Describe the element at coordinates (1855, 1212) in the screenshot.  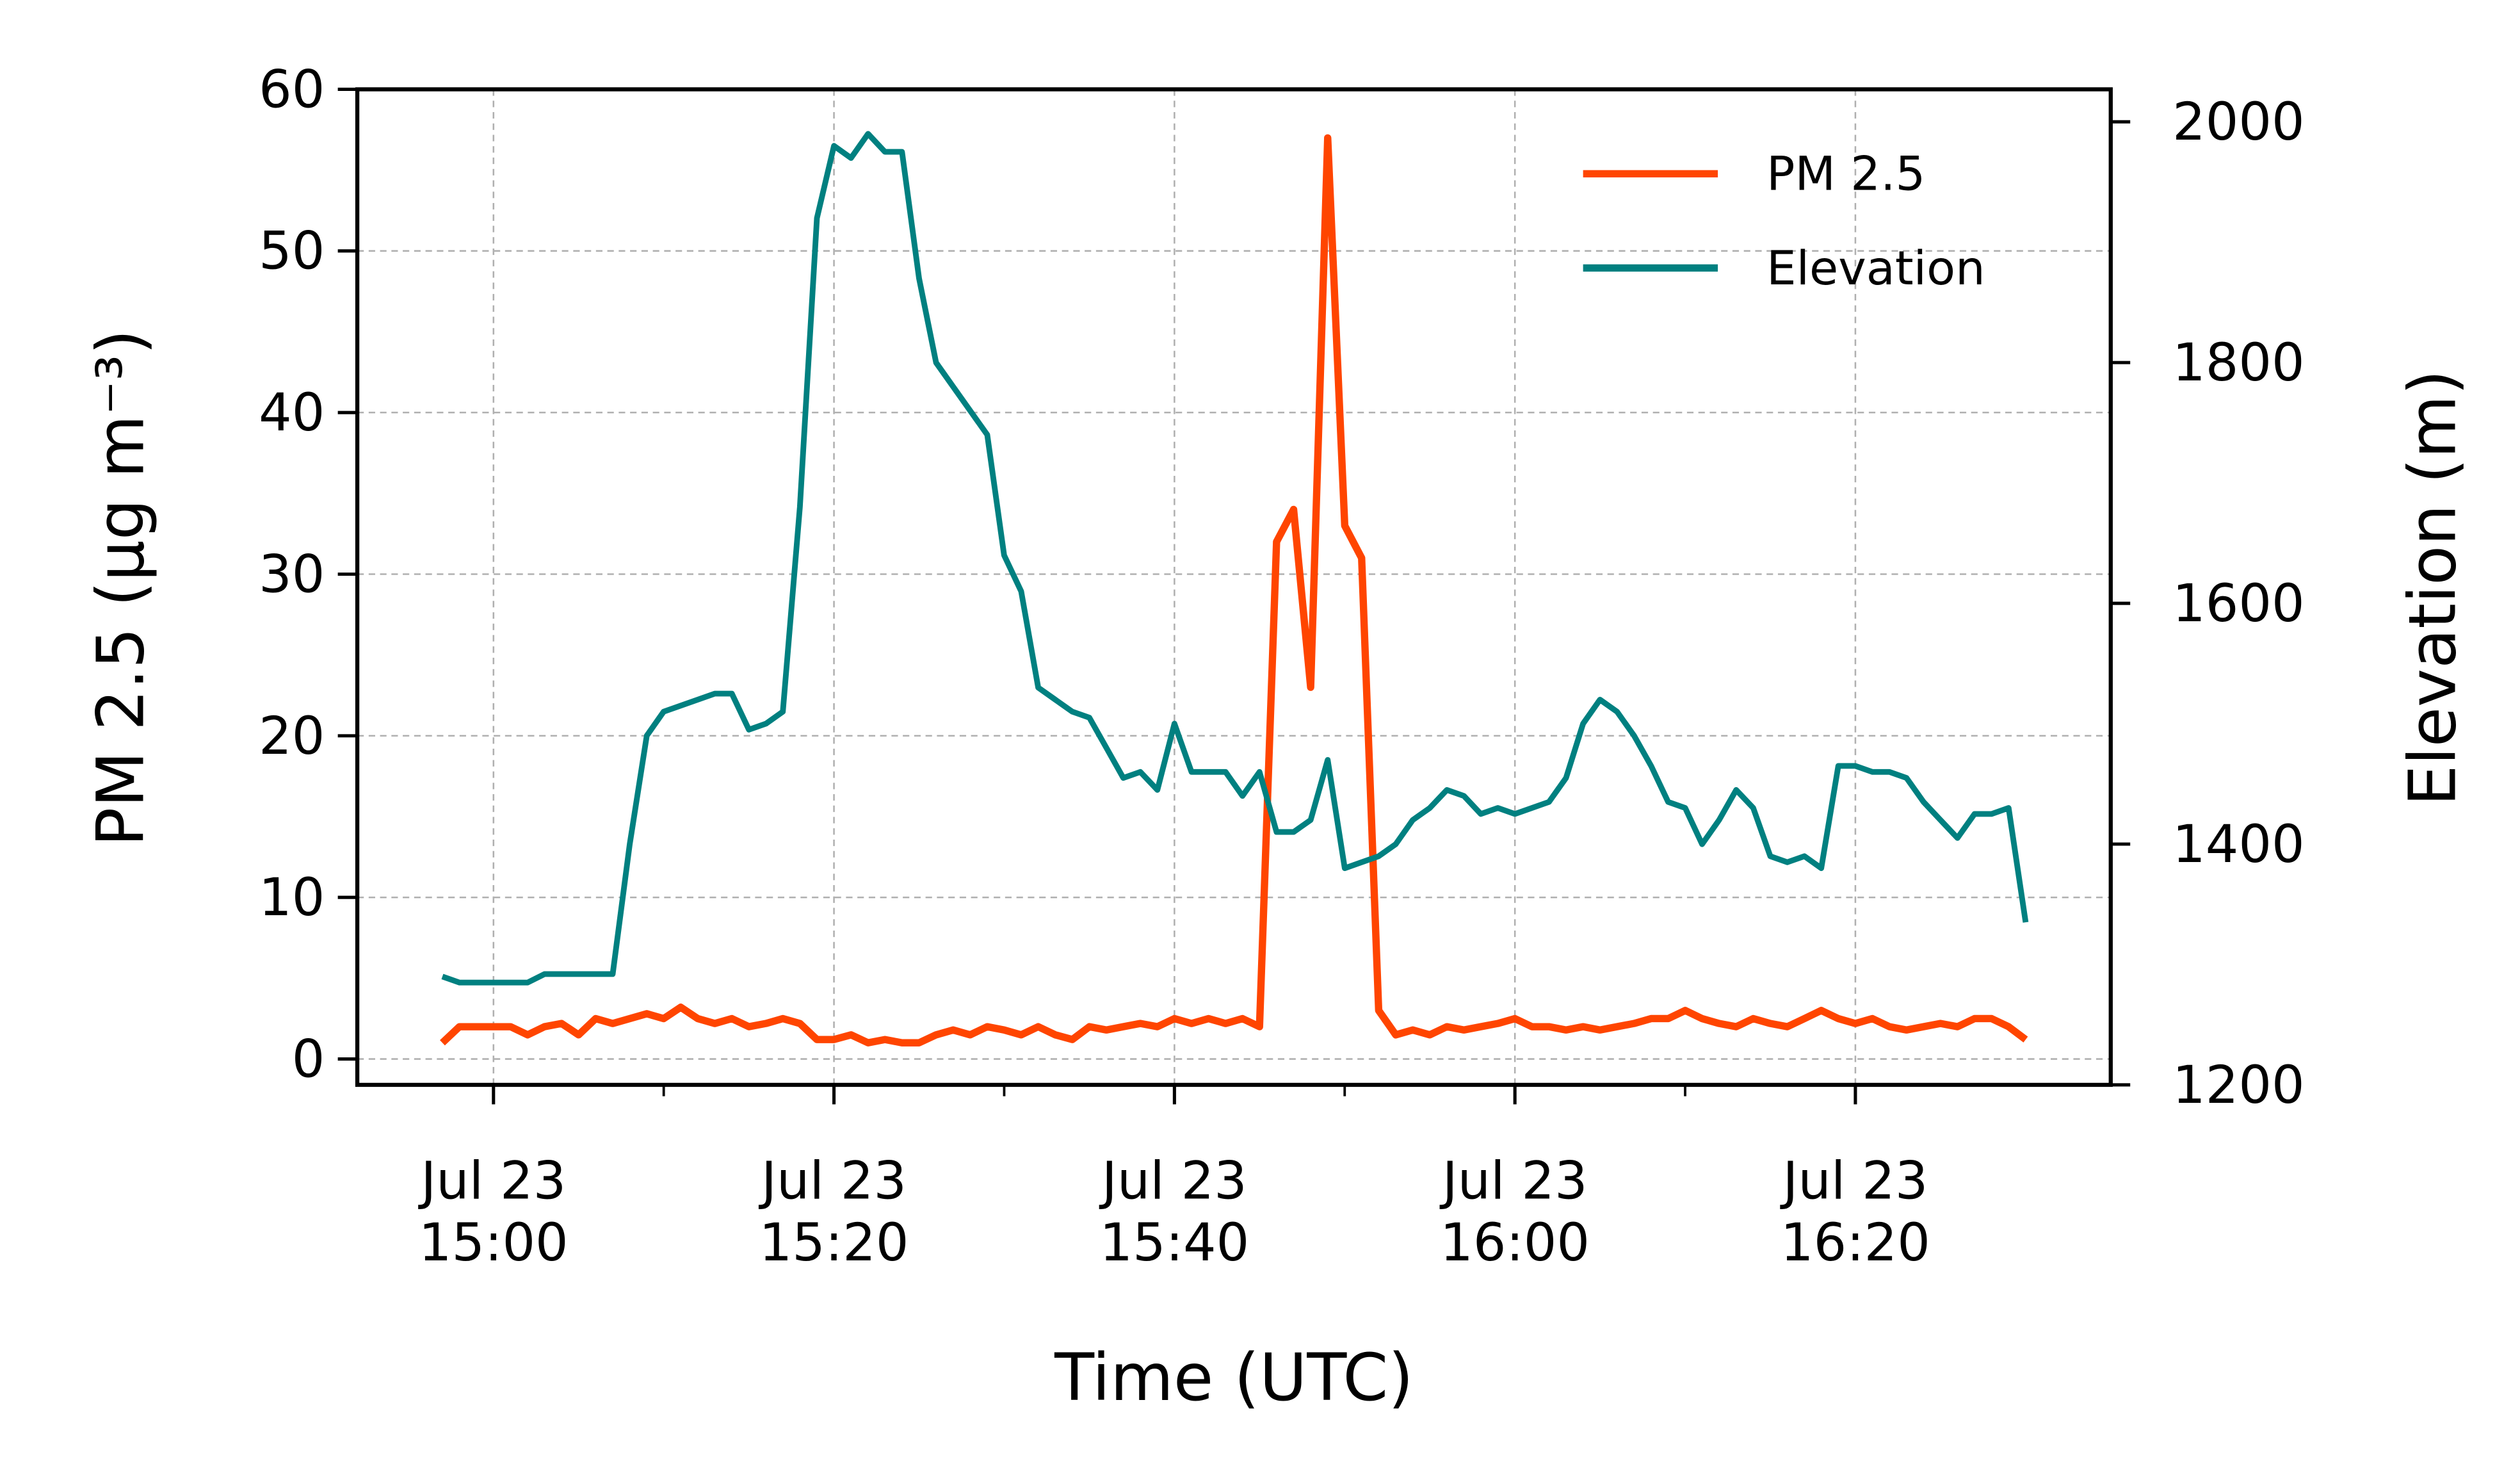
I see `x-tick-label: Jul 23 16:20` at that location.